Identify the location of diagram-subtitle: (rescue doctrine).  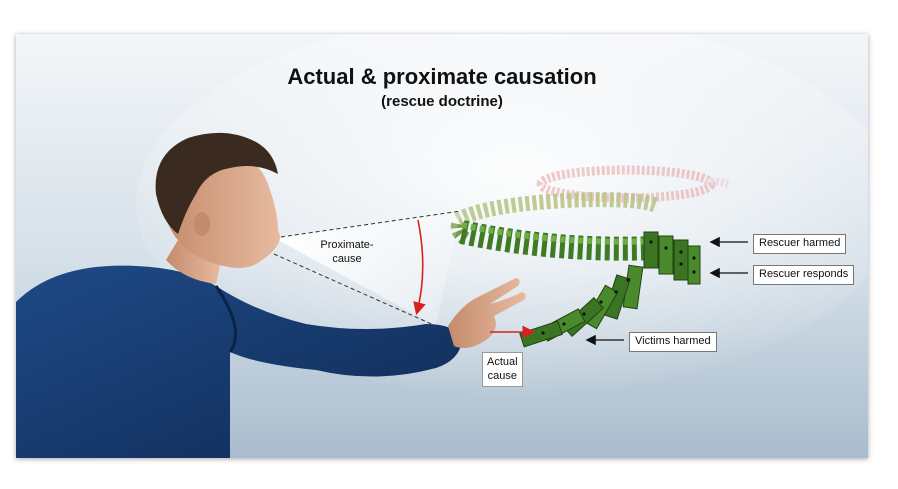
(442, 101).